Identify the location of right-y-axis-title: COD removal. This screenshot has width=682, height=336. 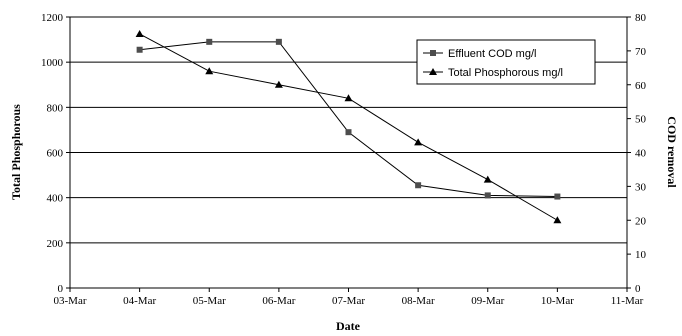
(672, 152).